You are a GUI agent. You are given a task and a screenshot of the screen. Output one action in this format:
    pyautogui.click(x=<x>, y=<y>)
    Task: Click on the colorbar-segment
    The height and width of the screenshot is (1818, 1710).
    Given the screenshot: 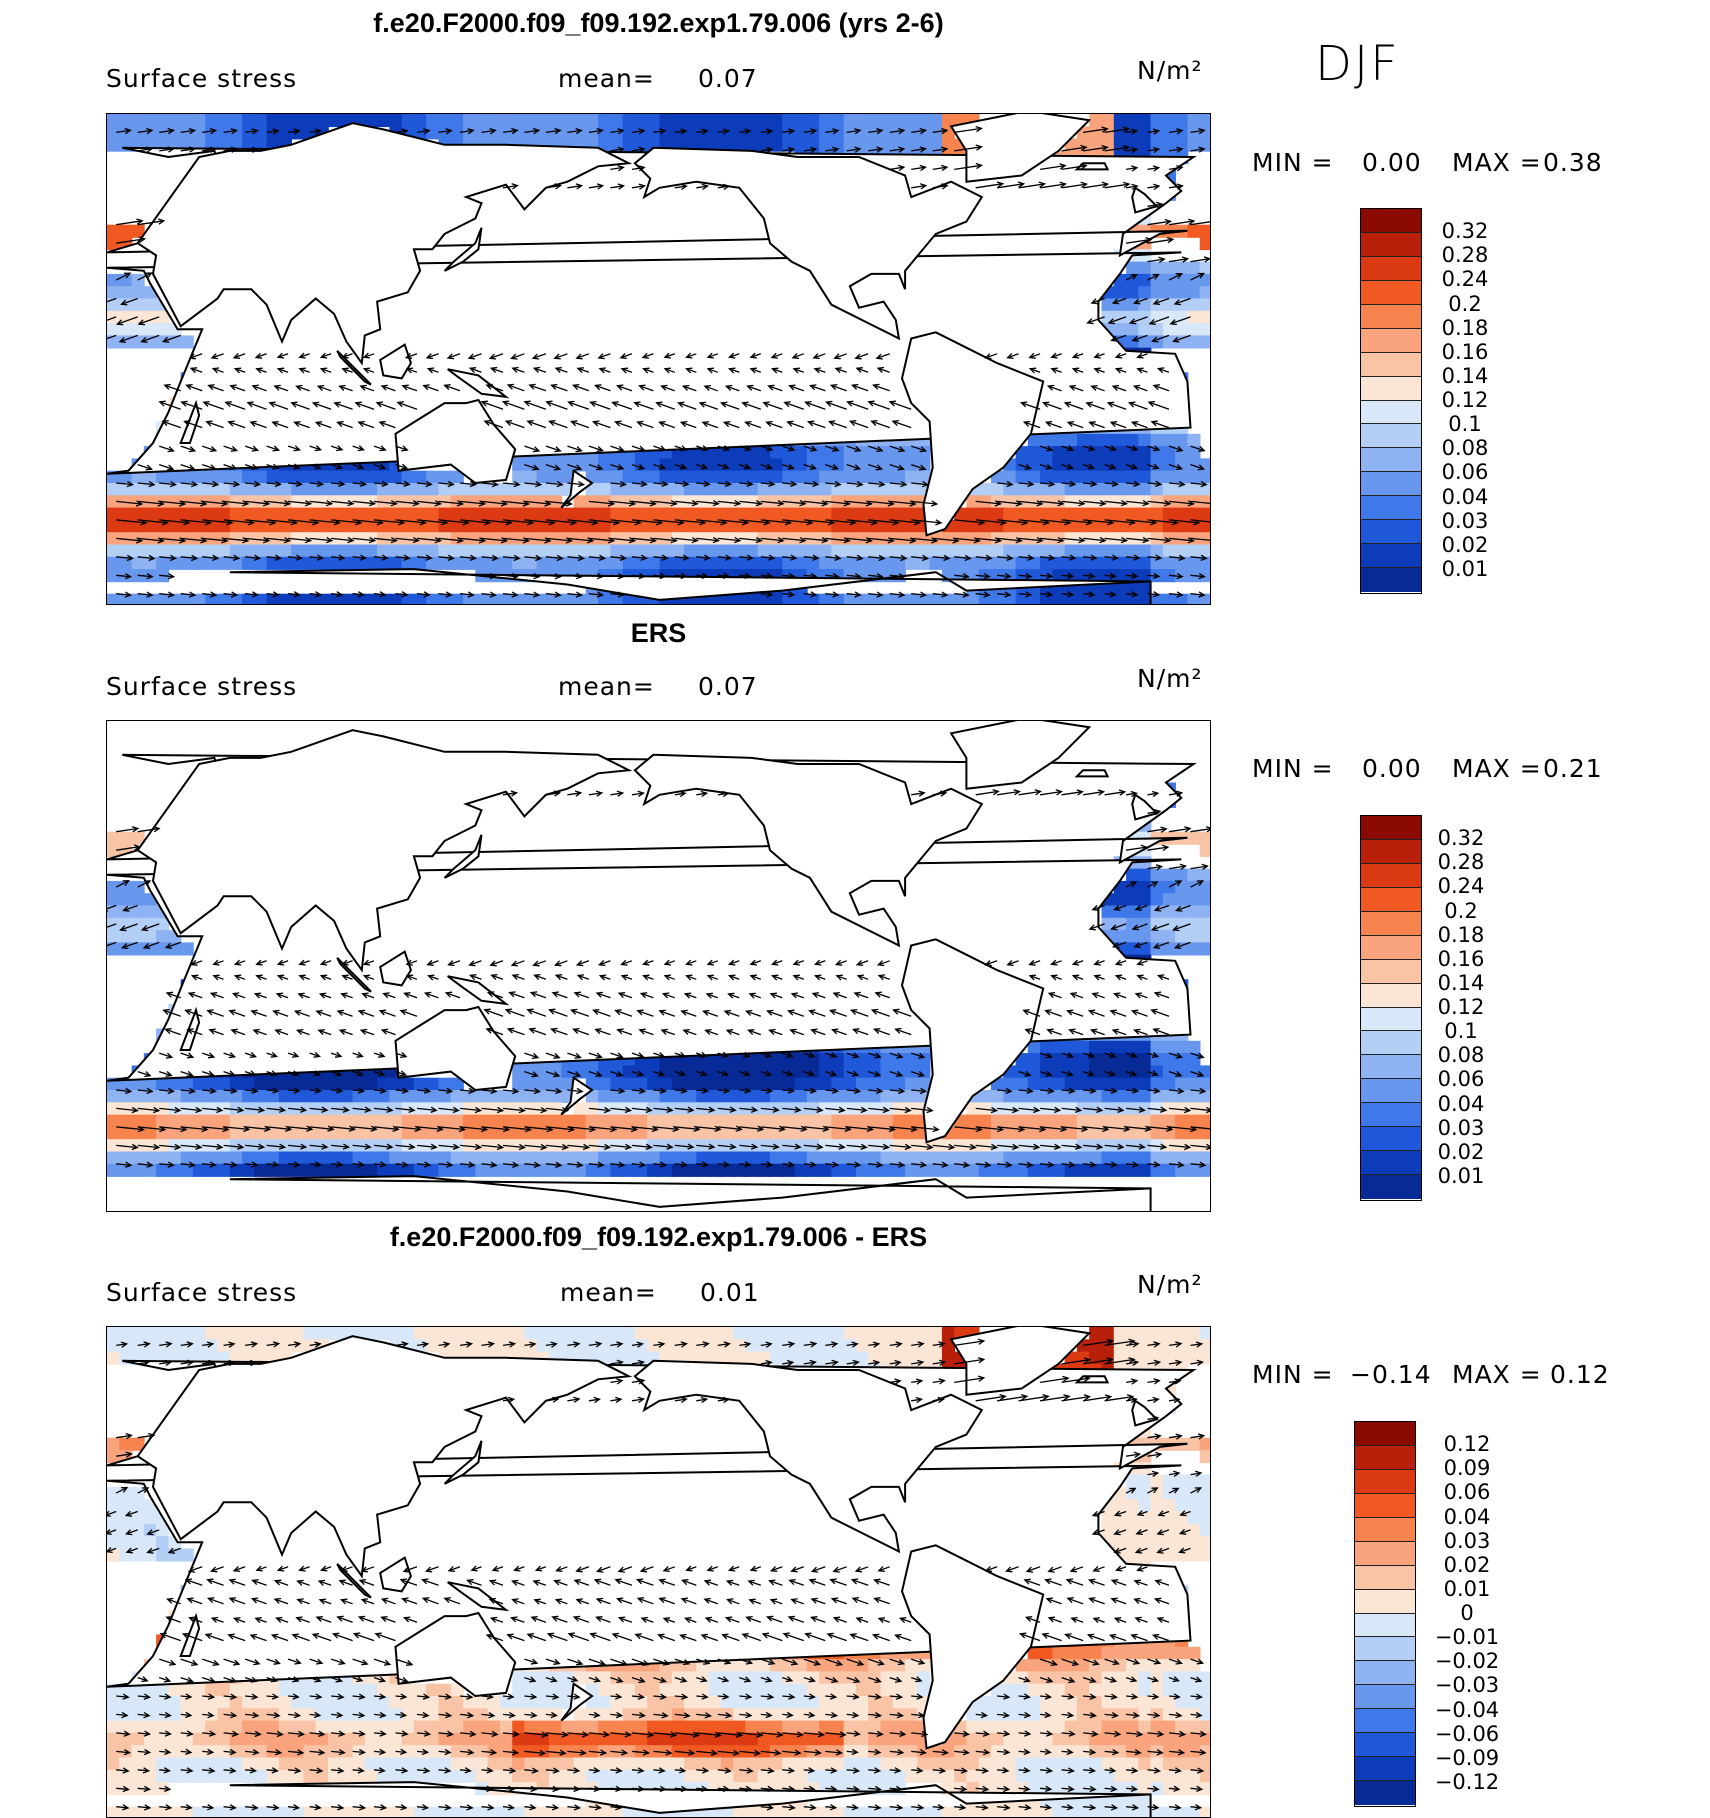 What is the action you would take?
    pyautogui.click(x=1391, y=580)
    